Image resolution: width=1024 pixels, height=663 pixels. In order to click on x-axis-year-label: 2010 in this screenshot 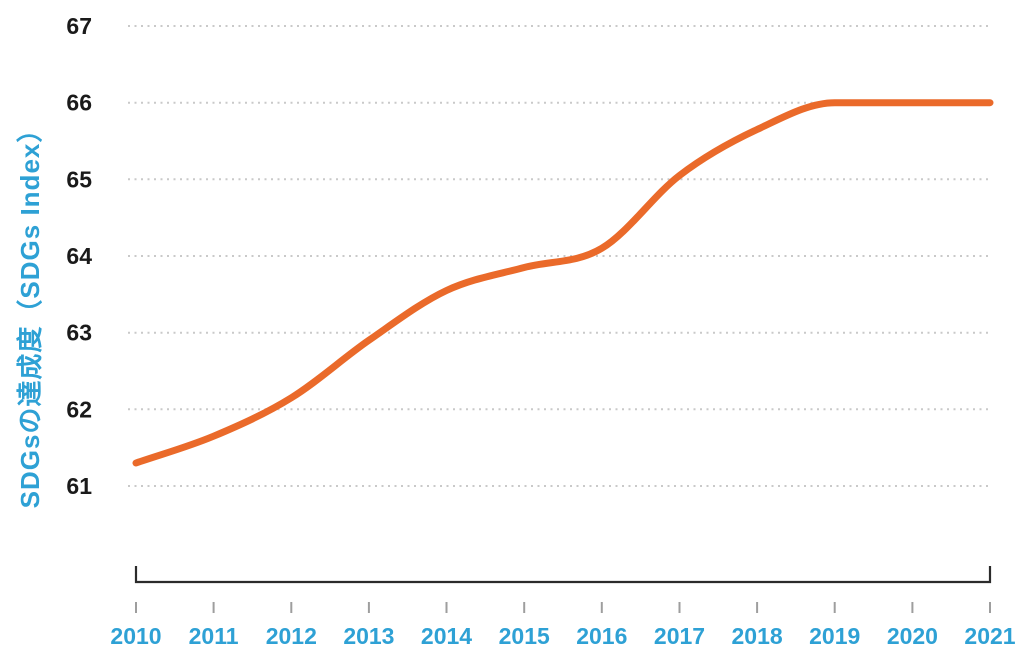, I will do `click(135, 636)`.